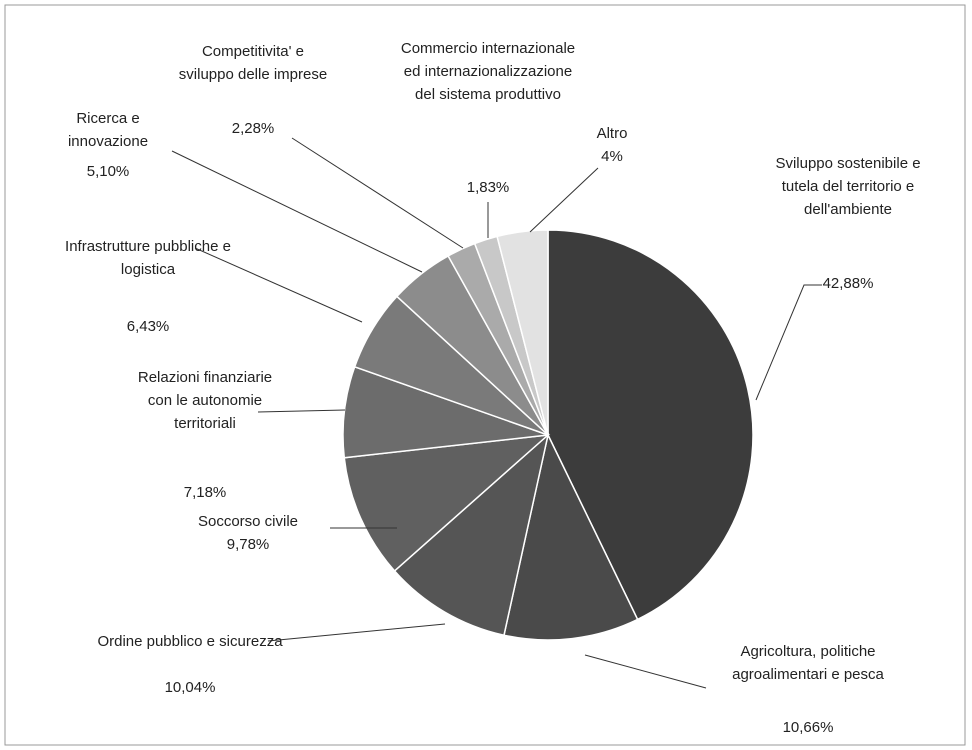  What do you see at coordinates (190, 641) in the screenshot?
I see `slice-label: Ordine pubblico e sicurezza` at bounding box center [190, 641].